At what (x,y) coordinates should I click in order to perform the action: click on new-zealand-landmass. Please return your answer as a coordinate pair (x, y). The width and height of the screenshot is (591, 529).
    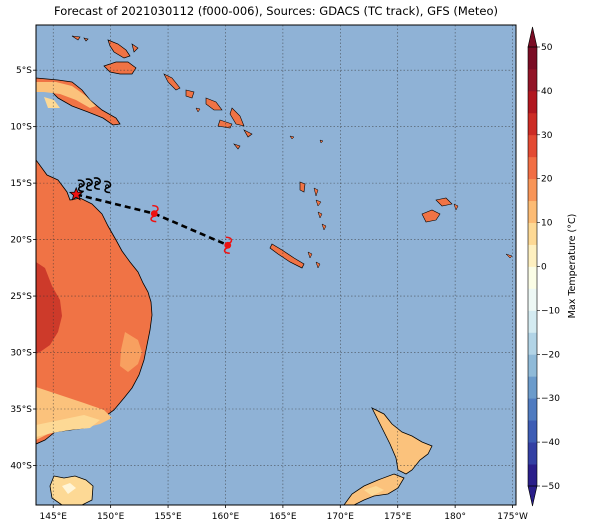
    Looking at the image, I should click on (388, 456).